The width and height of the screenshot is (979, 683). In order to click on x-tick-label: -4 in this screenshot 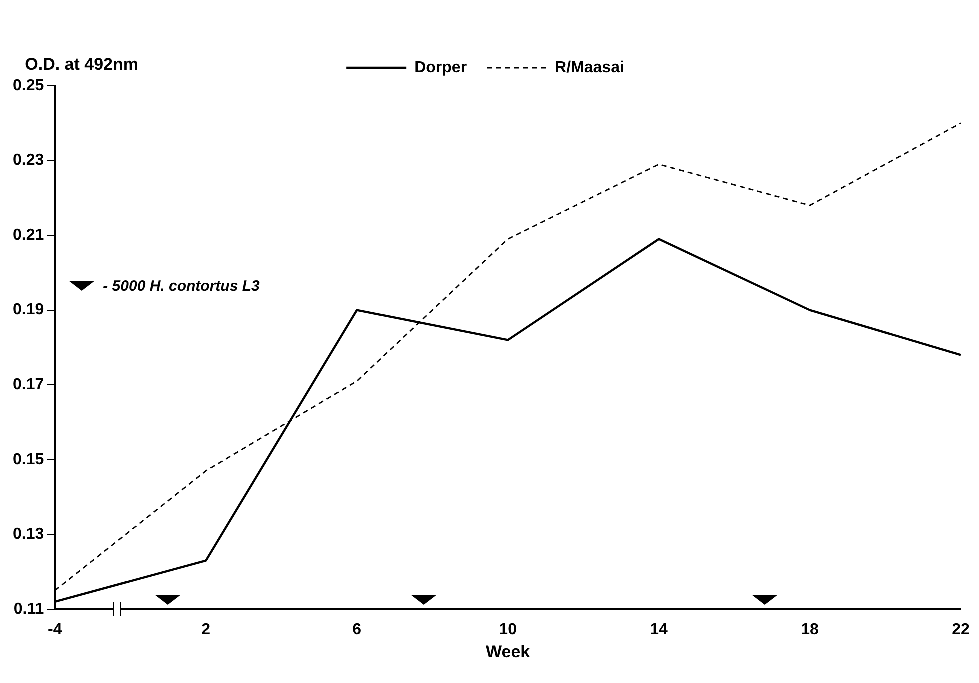, I will do `click(55, 629)`.